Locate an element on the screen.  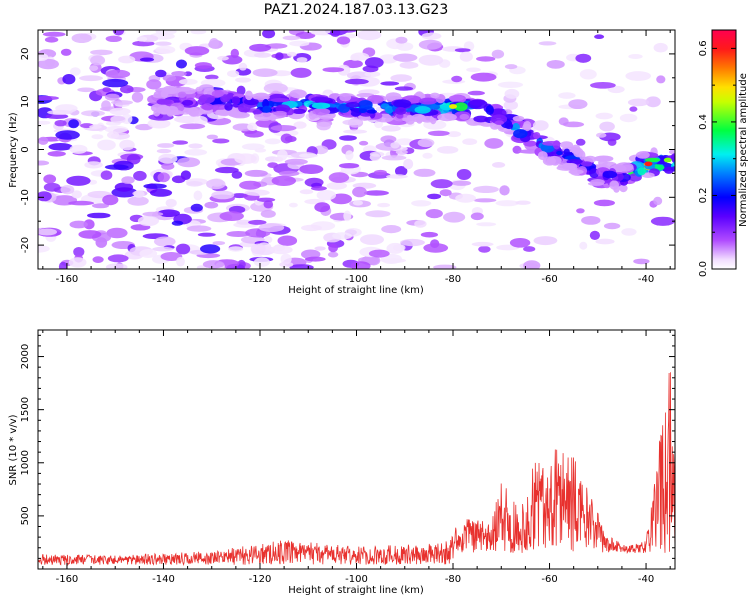
x-tick-label: -140 is located at coordinates (163, 579).